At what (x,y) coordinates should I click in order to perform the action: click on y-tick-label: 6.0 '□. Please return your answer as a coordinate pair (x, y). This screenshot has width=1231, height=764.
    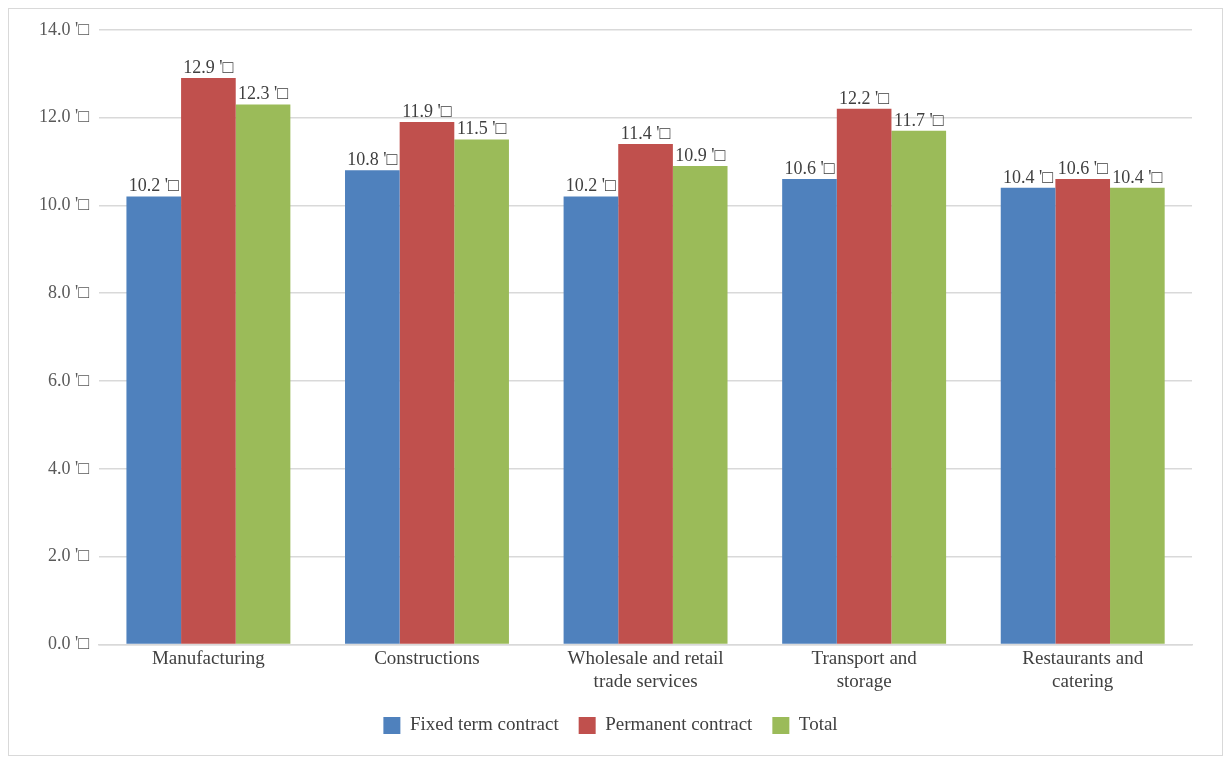
    Looking at the image, I should click on (68, 379).